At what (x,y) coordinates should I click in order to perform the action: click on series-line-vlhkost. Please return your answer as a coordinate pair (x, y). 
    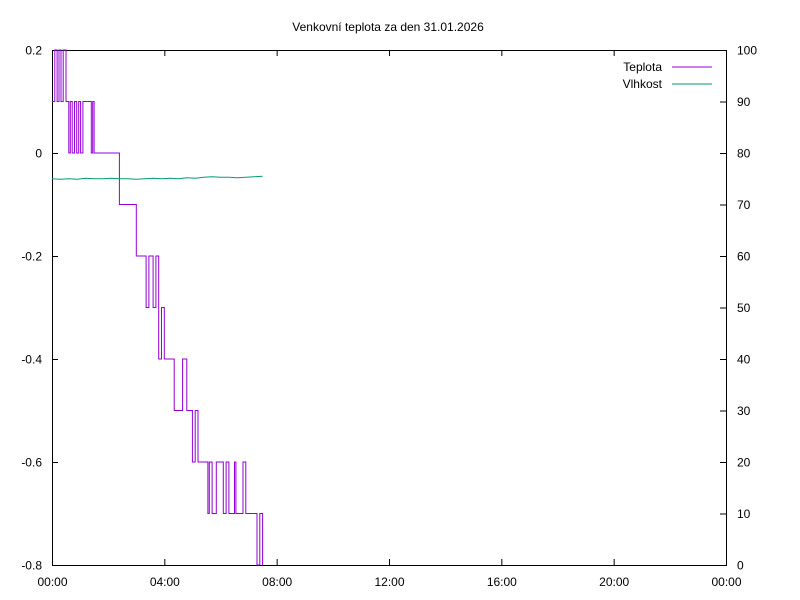
    Looking at the image, I should click on (157, 177).